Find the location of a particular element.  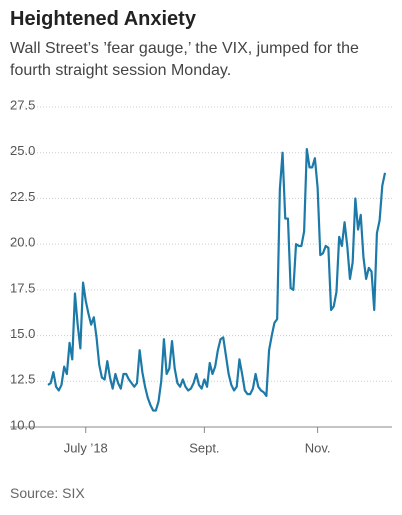

y-tick-label: 12.5 is located at coordinates (22, 379).